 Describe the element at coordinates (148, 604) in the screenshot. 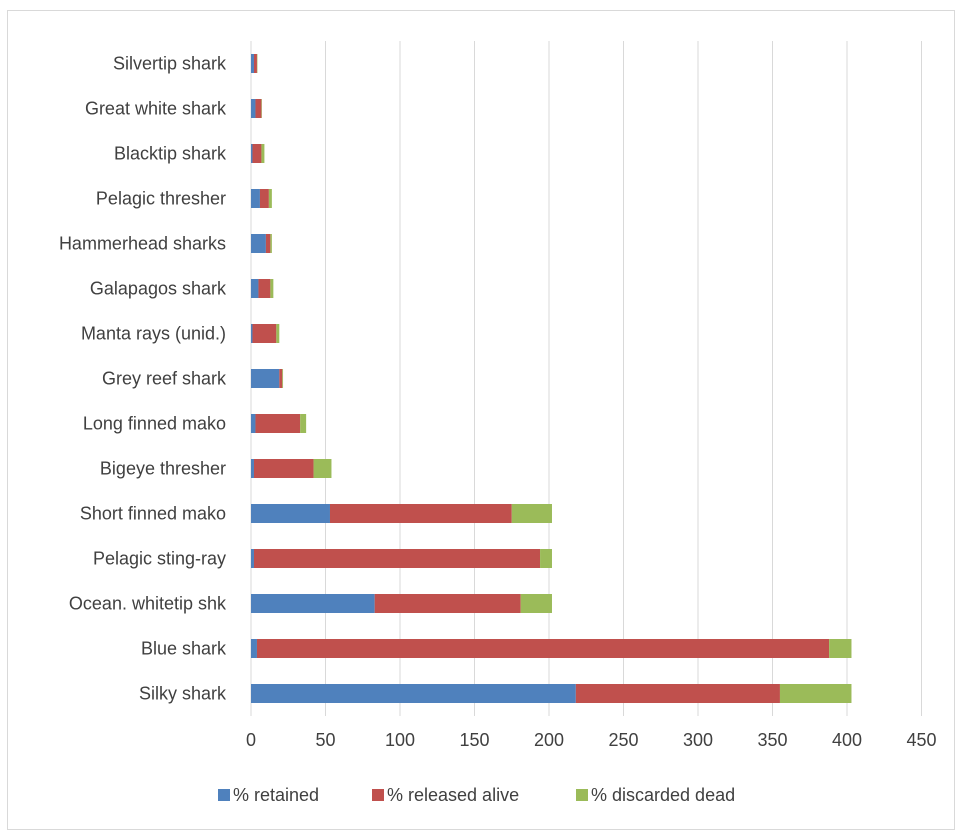

I see `category-label: Ocean. whitetip shk` at that location.